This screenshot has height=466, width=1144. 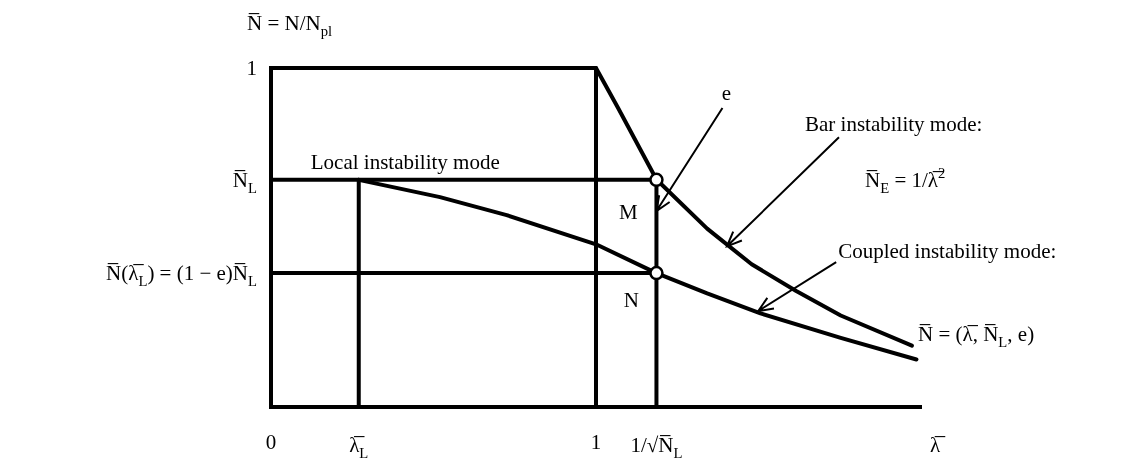 I want to click on x-axis-title: λ̅, so click(x=938, y=445).